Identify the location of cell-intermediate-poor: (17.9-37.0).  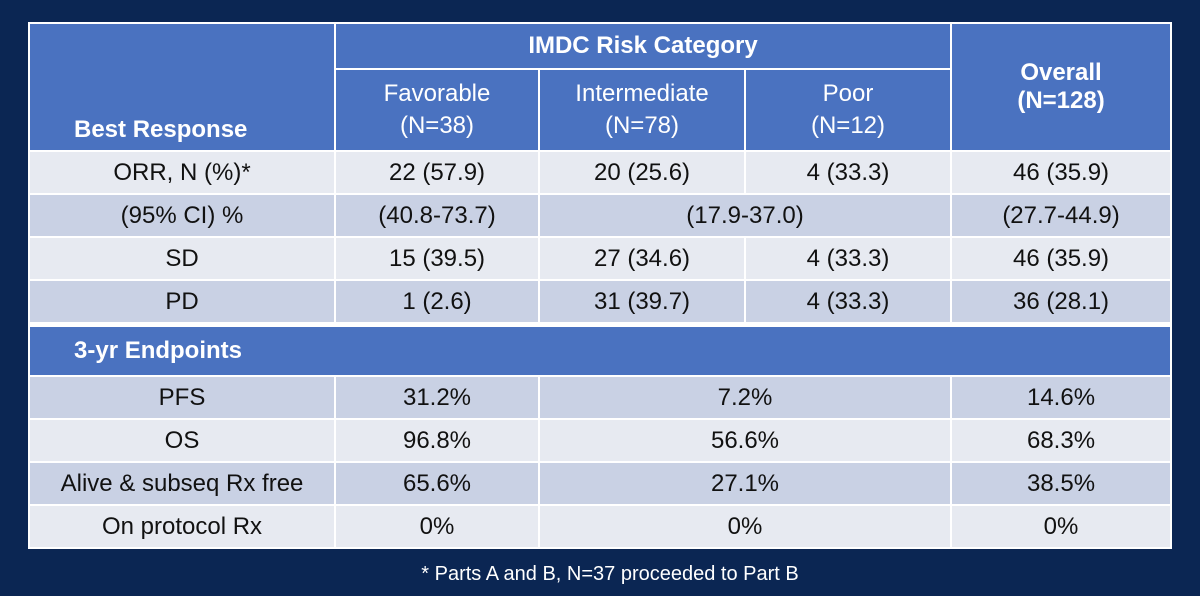
(745, 215).